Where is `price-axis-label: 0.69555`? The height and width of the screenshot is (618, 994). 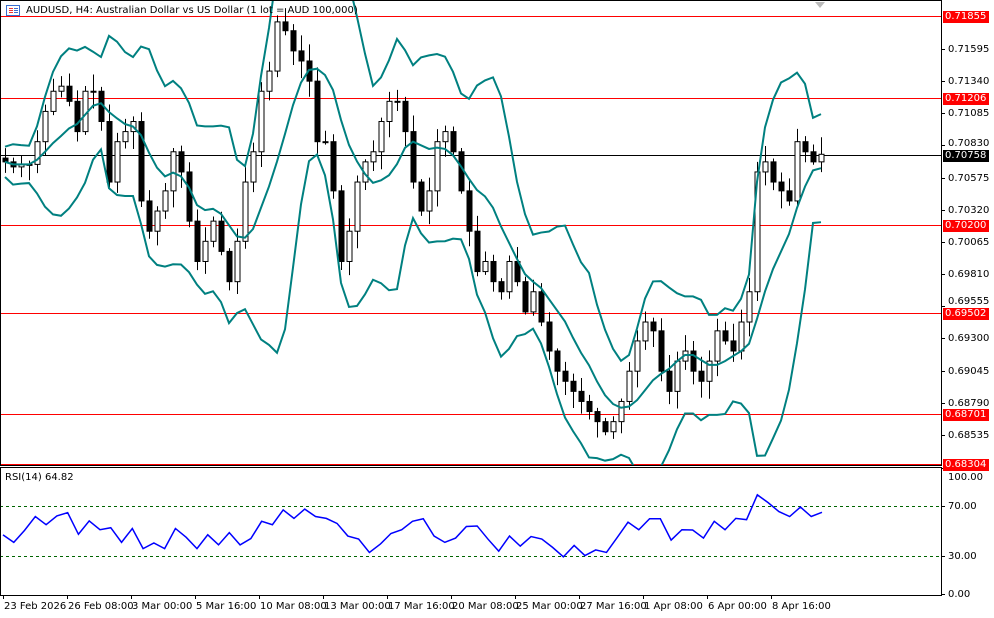
price-axis-label: 0.69555 is located at coordinates (969, 301).